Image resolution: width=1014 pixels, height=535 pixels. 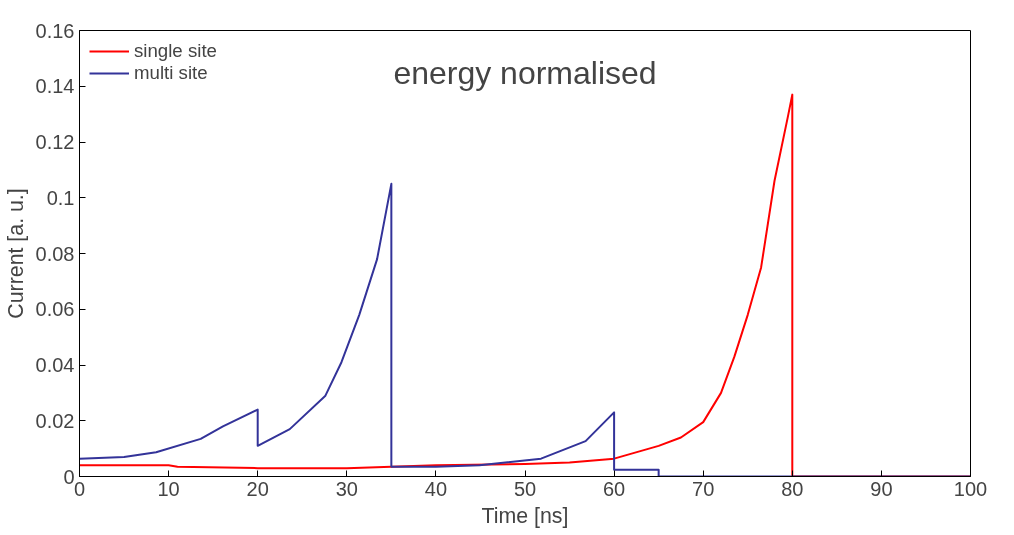 I want to click on legend-label: single site, so click(x=175, y=51).